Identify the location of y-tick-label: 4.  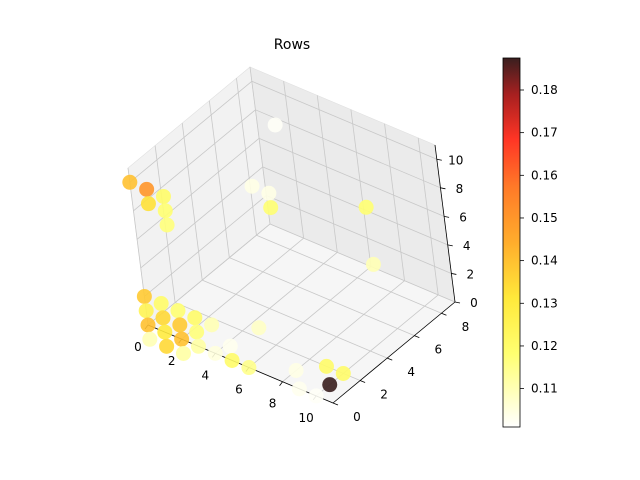
(411, 372).